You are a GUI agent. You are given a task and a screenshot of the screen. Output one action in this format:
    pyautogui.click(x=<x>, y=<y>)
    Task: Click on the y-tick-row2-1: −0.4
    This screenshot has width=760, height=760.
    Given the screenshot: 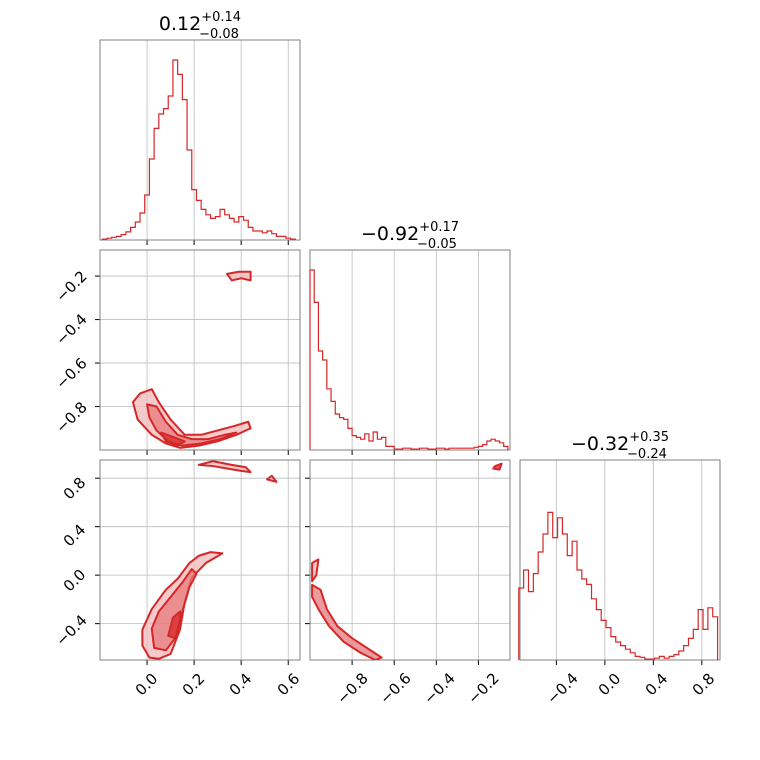 What is the action you would take?
    pyautogui.click(x=71, y=329)
    